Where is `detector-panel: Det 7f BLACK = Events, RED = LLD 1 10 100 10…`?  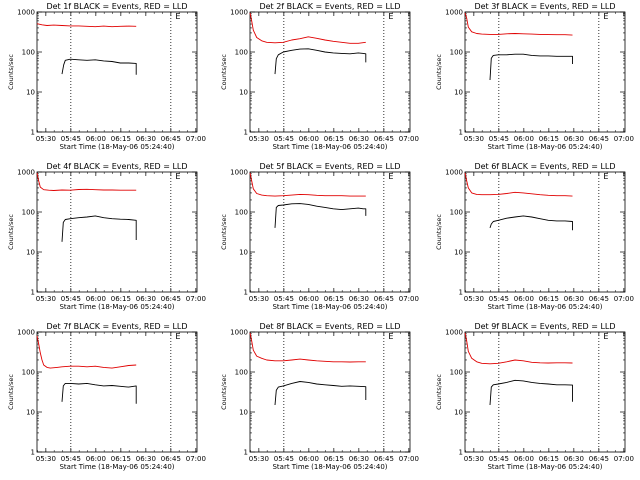 detector-panel: Det 7f BLACK = Events, RED = LLD 1 10 100 10… is located at coordinates (106, 396).